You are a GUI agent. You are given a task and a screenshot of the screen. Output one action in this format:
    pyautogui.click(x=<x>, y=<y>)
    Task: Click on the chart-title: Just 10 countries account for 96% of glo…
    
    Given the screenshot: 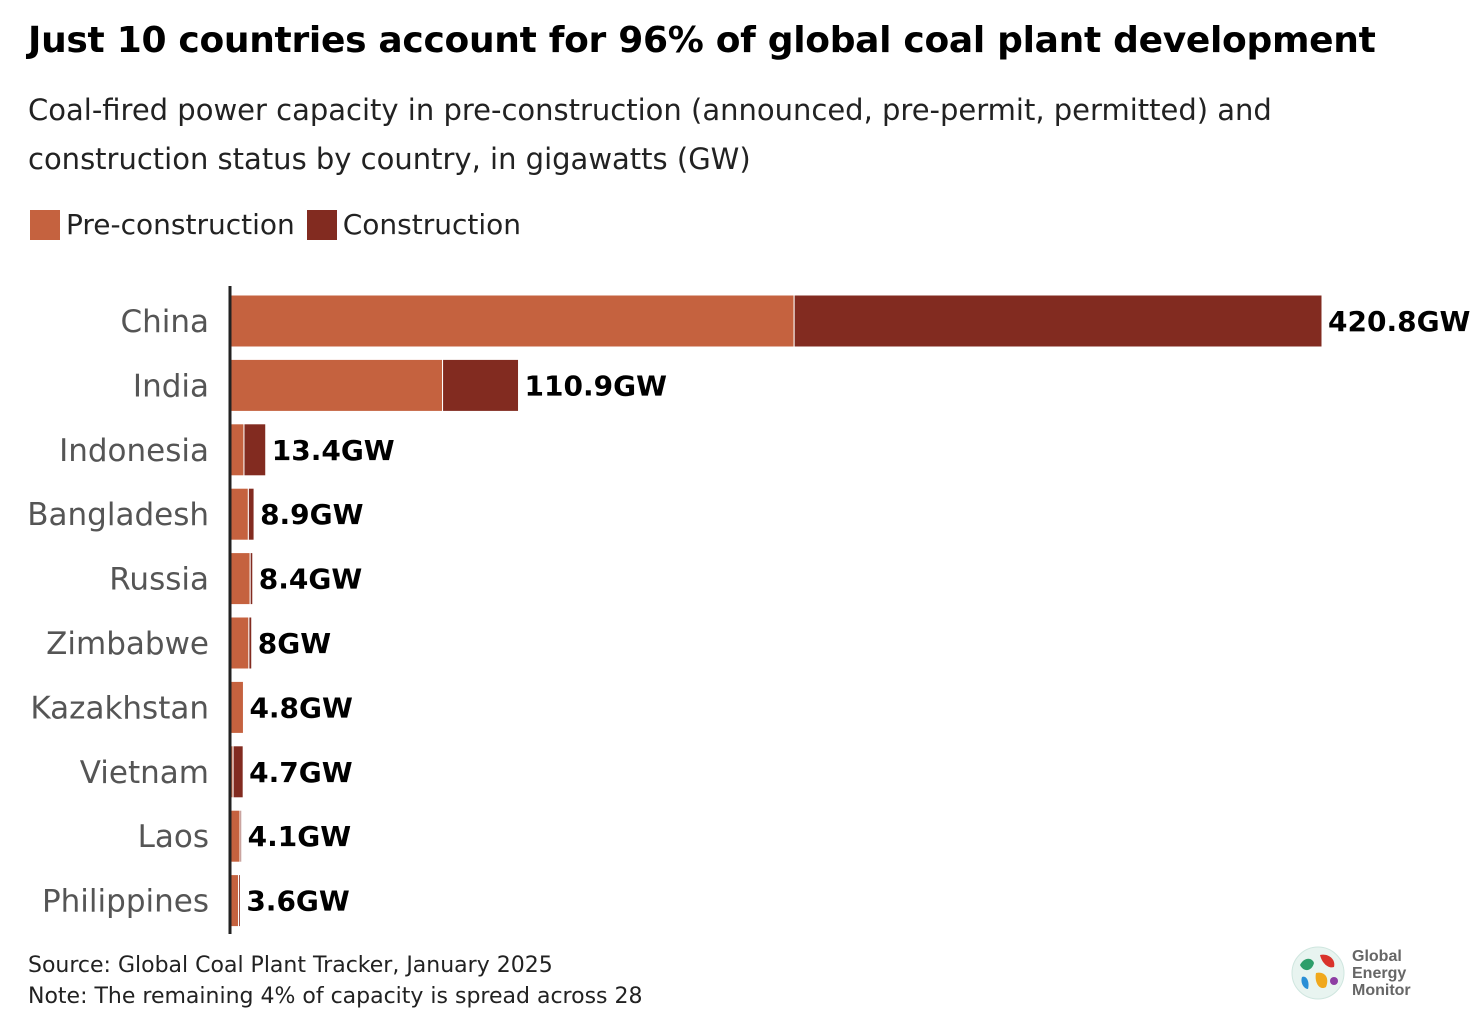 What is the action you would take?
    pyautogui.click(x=702, y=40)
    